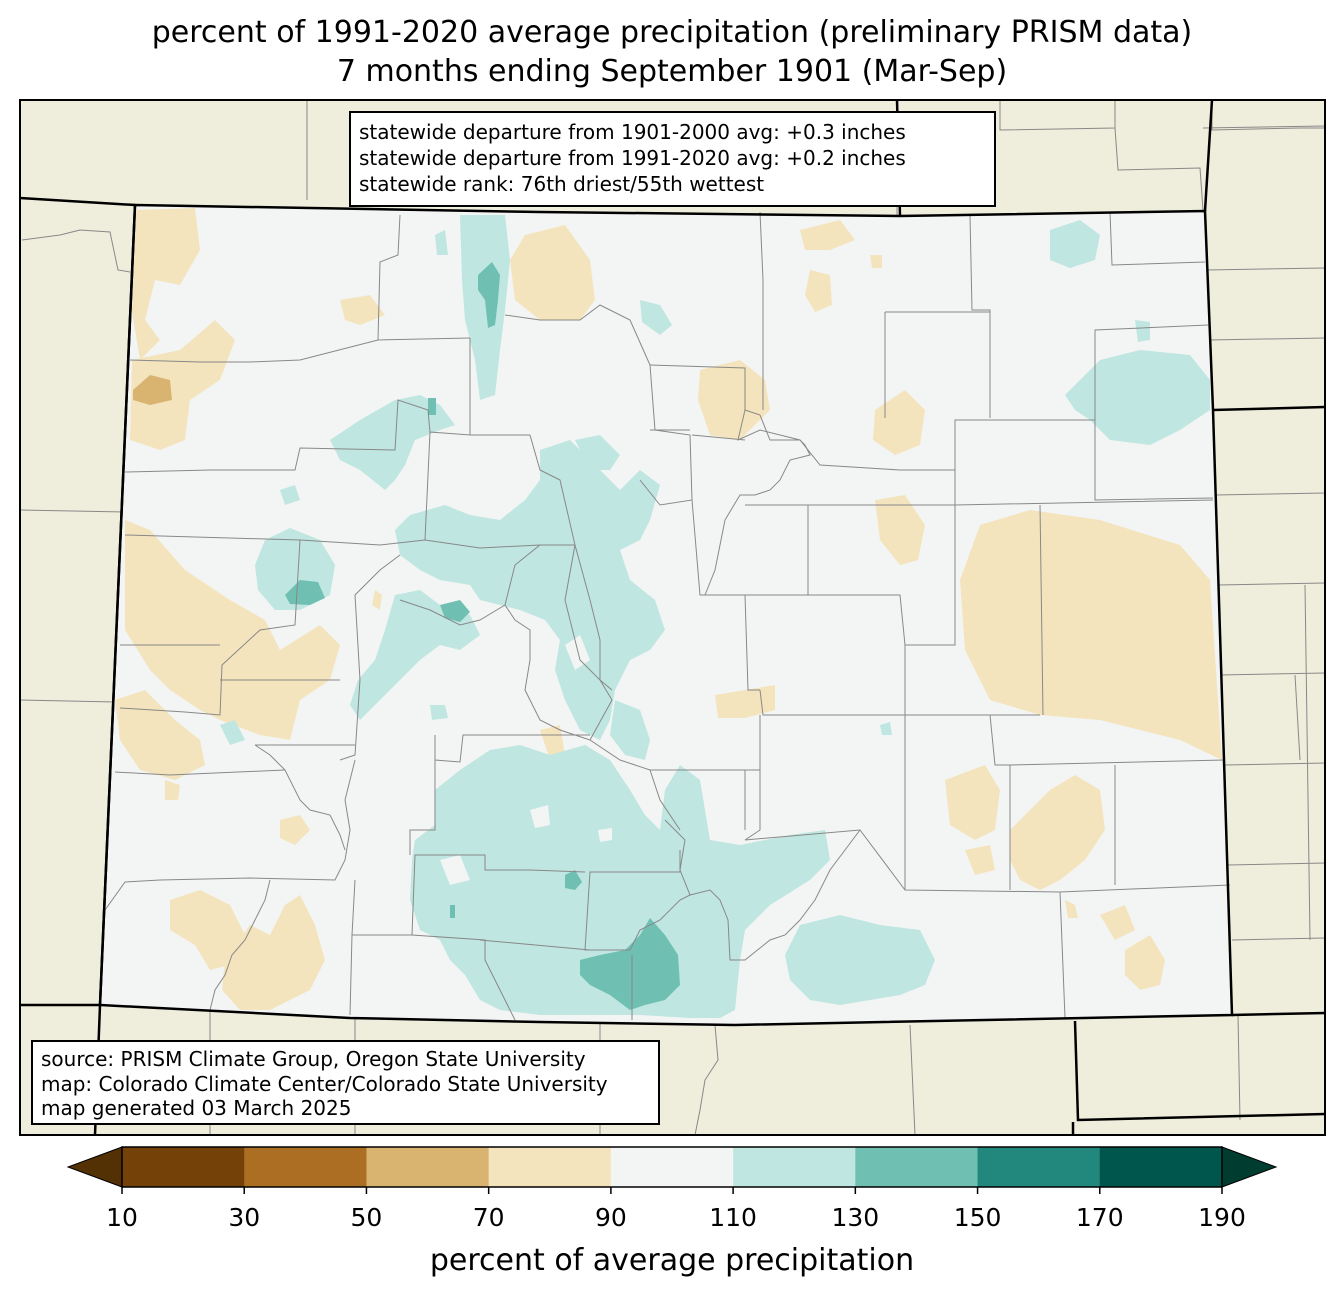 The width and height of the screenshot is (1344, 1299). I want to click on generated-date-line: map generated 03 March 2025, so click(196, 1108).